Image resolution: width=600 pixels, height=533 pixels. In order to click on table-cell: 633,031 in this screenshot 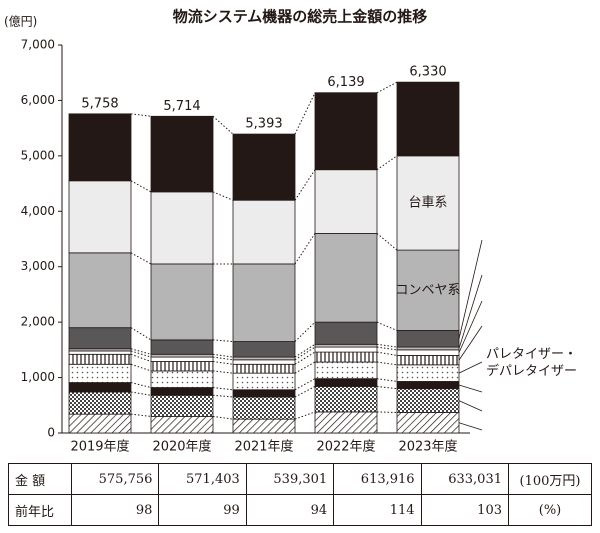, I will do `click(465, 479)`.